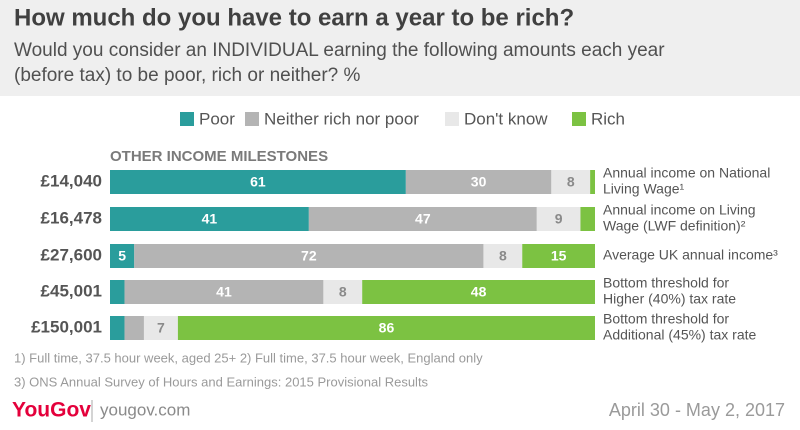  I want to click on website: yougov.com, so click(145, 409).